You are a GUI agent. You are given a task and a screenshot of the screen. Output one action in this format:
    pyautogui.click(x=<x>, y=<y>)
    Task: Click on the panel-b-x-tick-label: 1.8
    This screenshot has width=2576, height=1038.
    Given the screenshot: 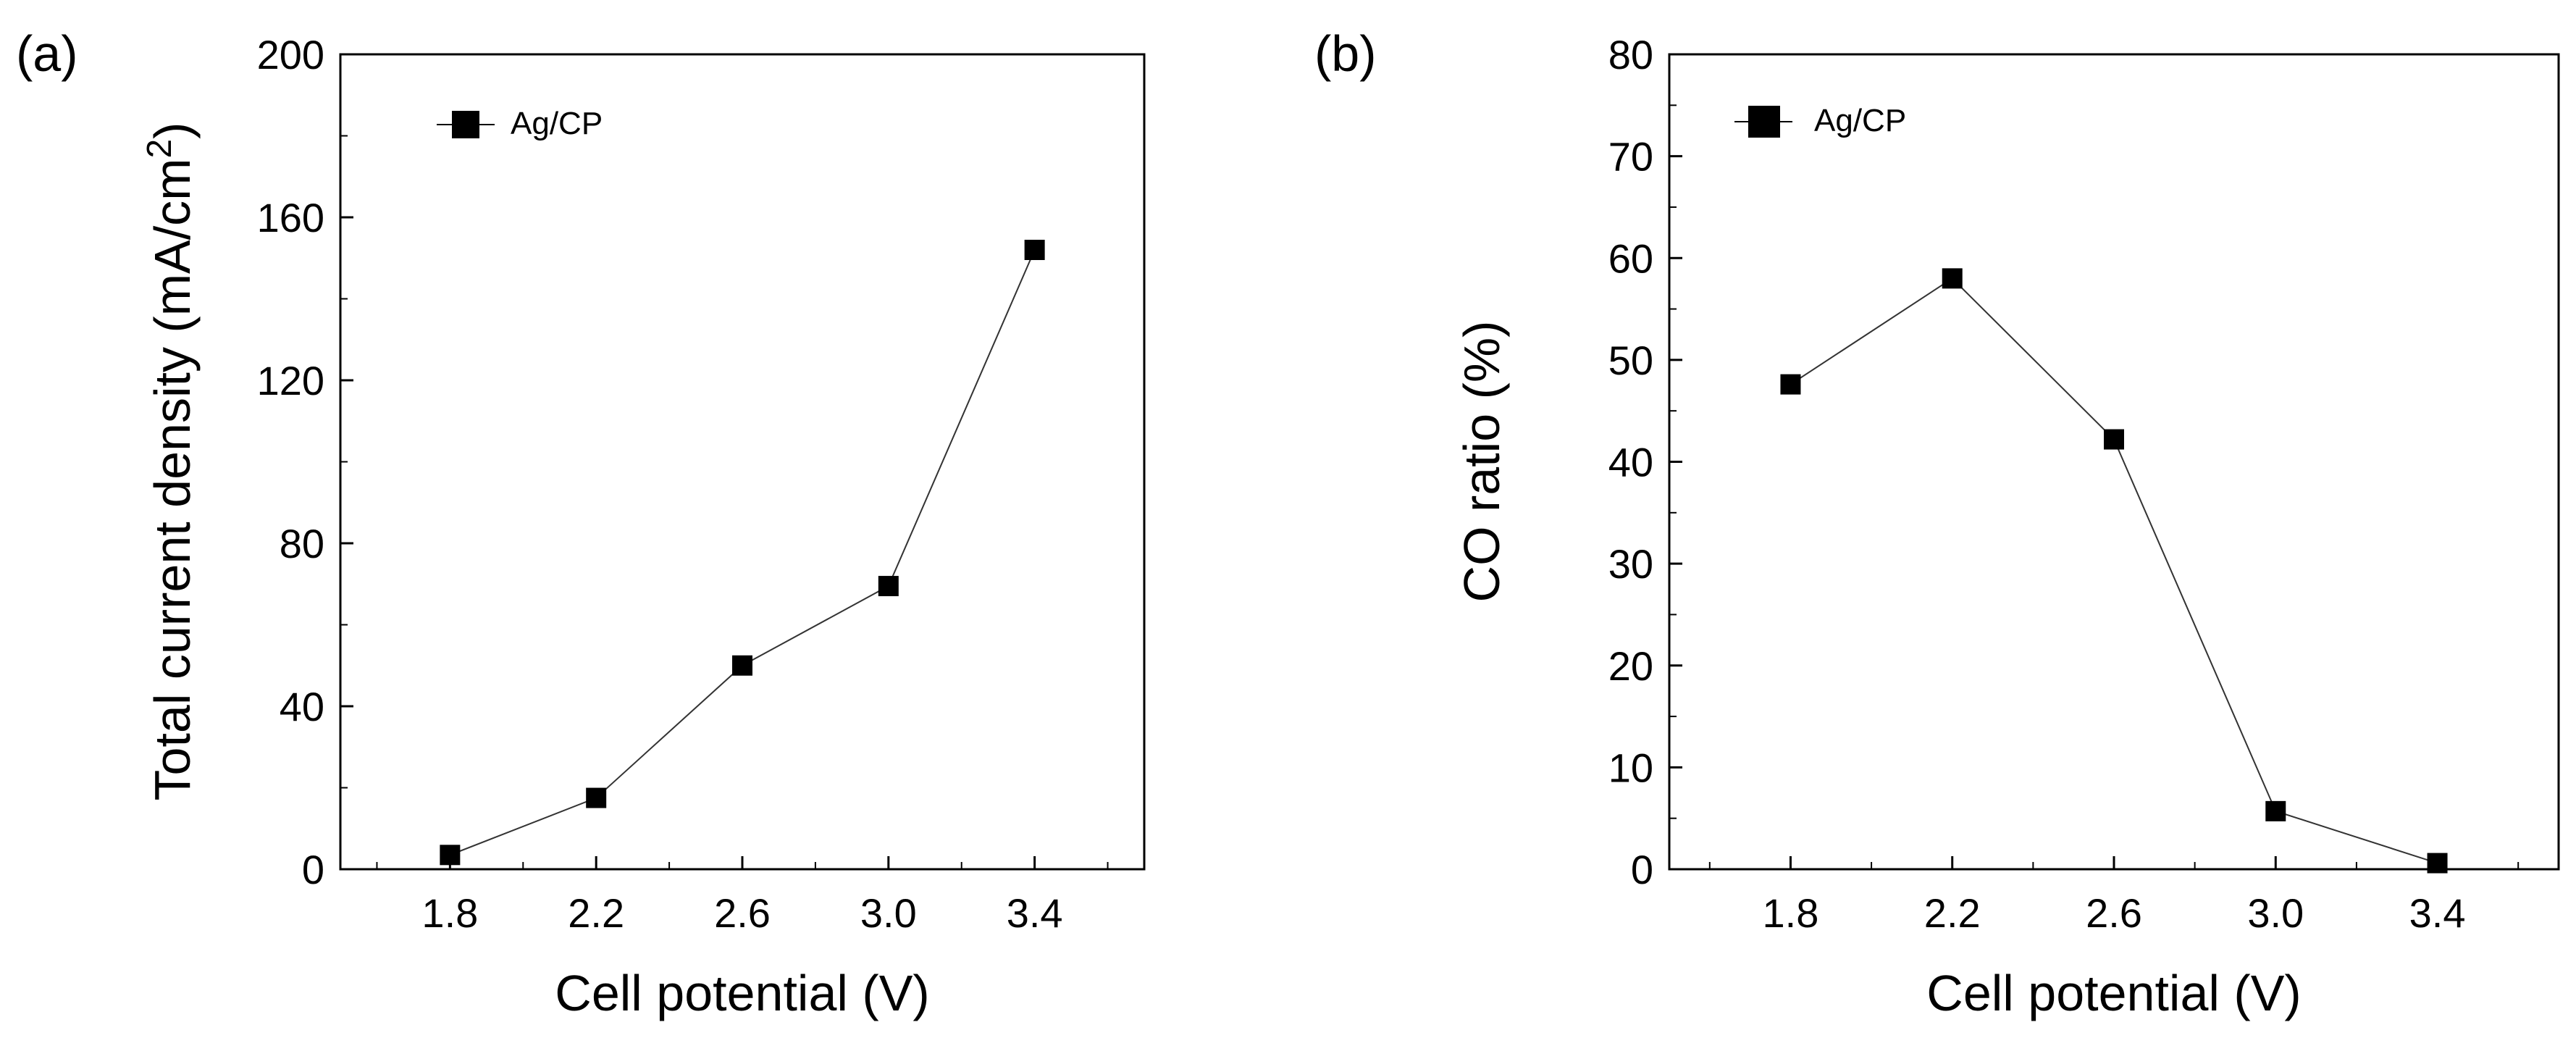 What is the action you would take?
    pyautogui.click(x=1791, y=913)
    